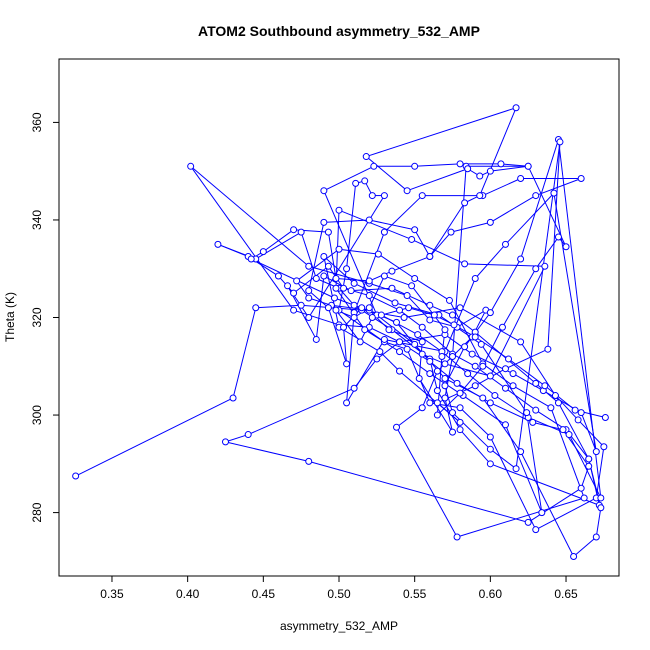 The height and width of the screenshot is (650, 650). I want to click on x-tick-label: 0.55, so click(415, 594).